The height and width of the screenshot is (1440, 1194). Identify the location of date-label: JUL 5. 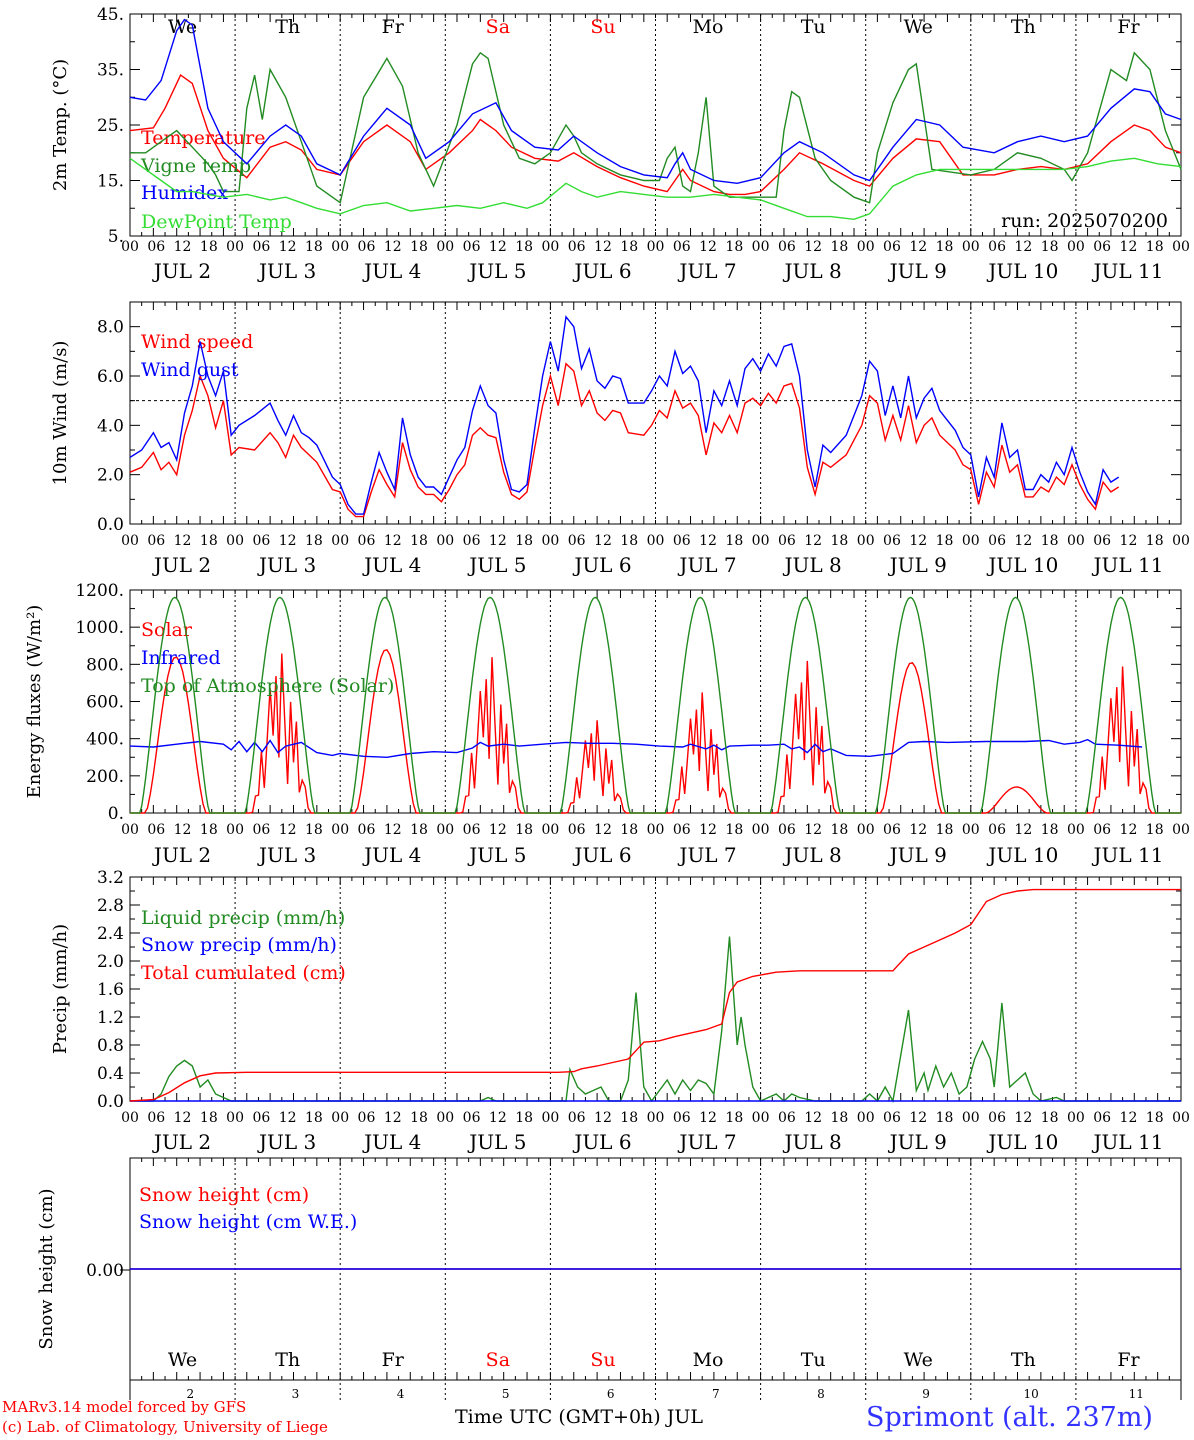
(496, 1142).